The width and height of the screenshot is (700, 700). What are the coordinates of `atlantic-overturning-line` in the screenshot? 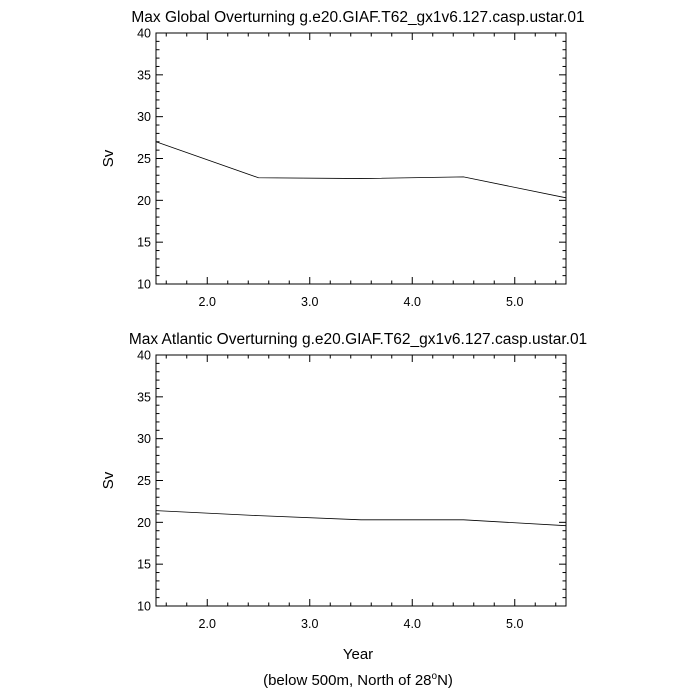 It's located at (361, 518).